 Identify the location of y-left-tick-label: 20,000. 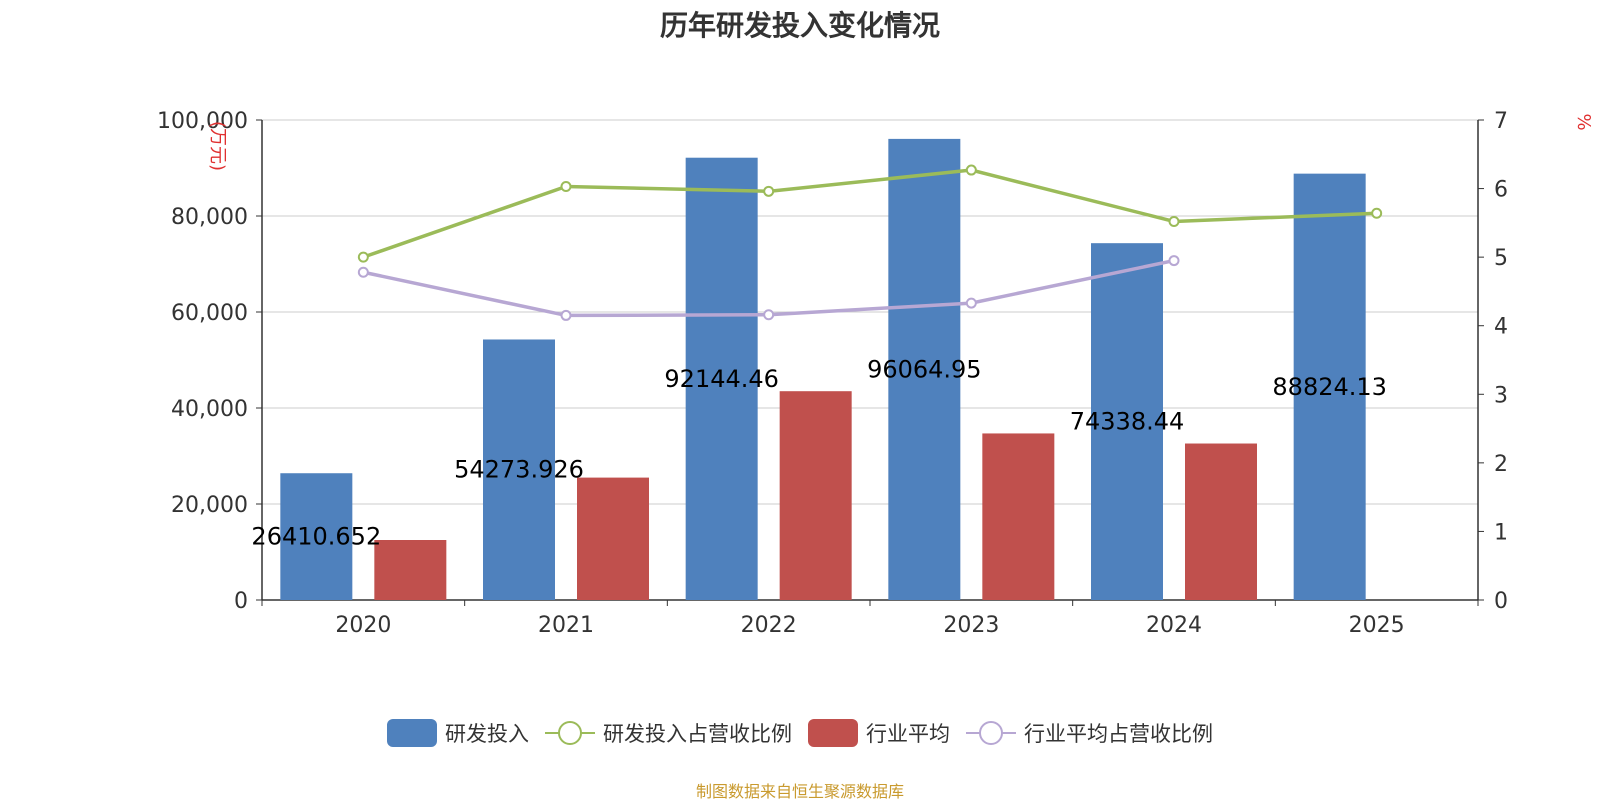
(209, 505).